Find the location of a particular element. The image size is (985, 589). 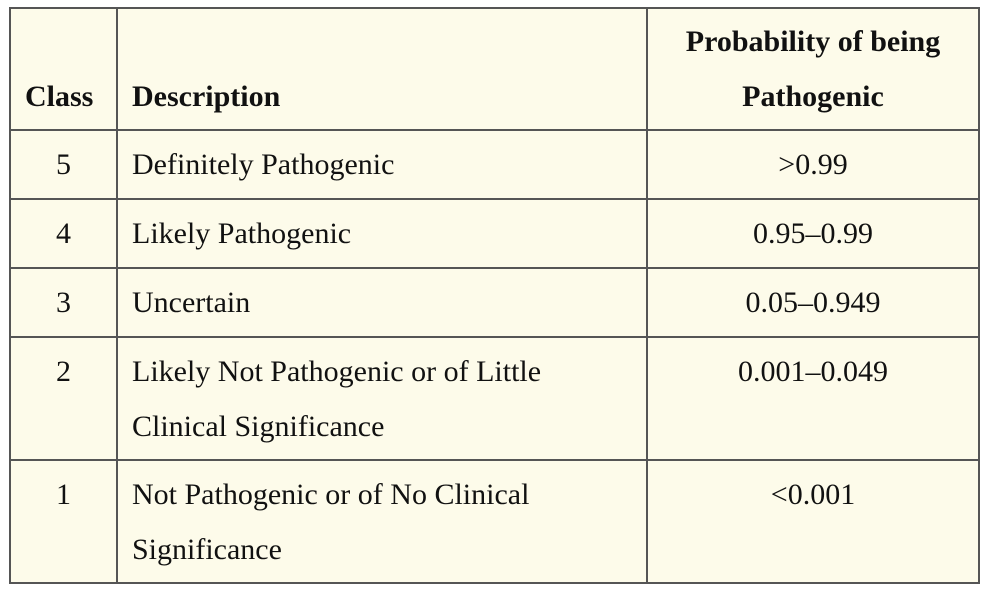

column-header-probability: Probability of being Pathogenic is located at coordinates (813, 69).